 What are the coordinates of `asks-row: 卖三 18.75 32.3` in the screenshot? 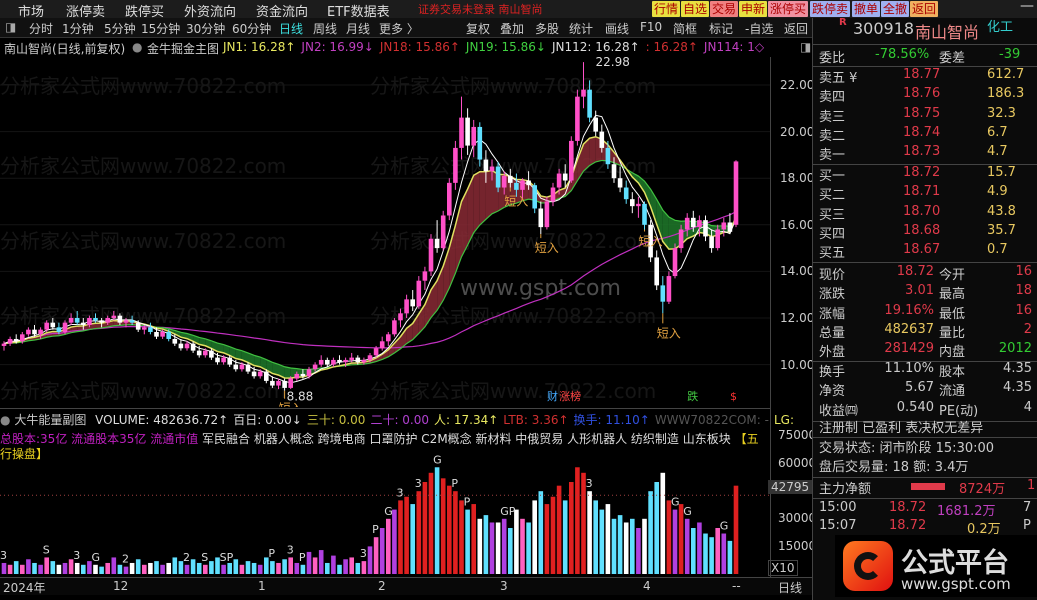 It's located at (917, 115).